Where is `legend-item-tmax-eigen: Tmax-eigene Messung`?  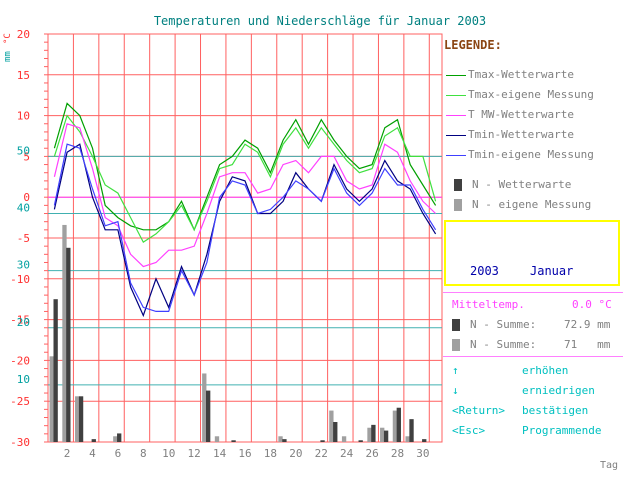 legend-item-tmax-eigen: Tmax-eigene Messung is located at coordinates (520, 94).